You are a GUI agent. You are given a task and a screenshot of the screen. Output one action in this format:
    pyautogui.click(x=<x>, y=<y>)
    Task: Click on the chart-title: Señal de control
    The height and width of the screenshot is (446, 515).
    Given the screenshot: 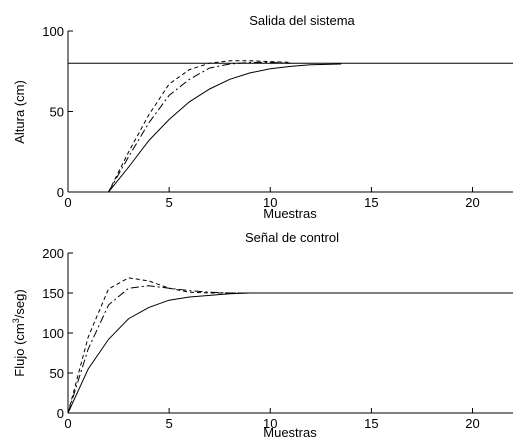 What is the action you would take?
    pyautogui.click(x=292, y=237)
    